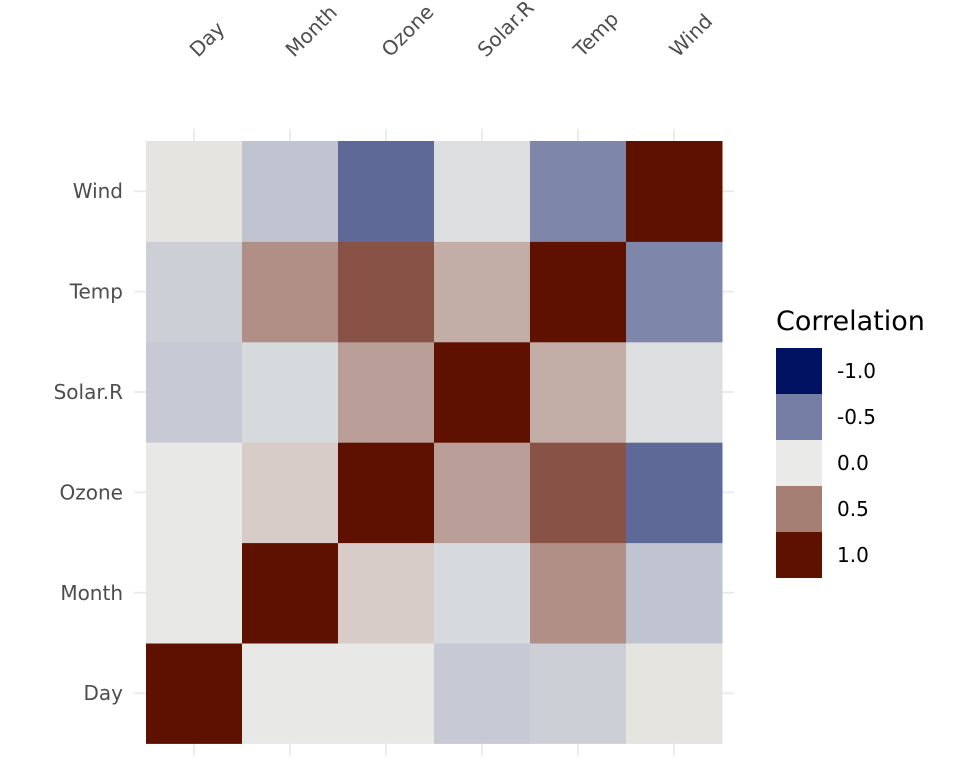  I want to click on tile-solar-r-day, so click(194, 392).